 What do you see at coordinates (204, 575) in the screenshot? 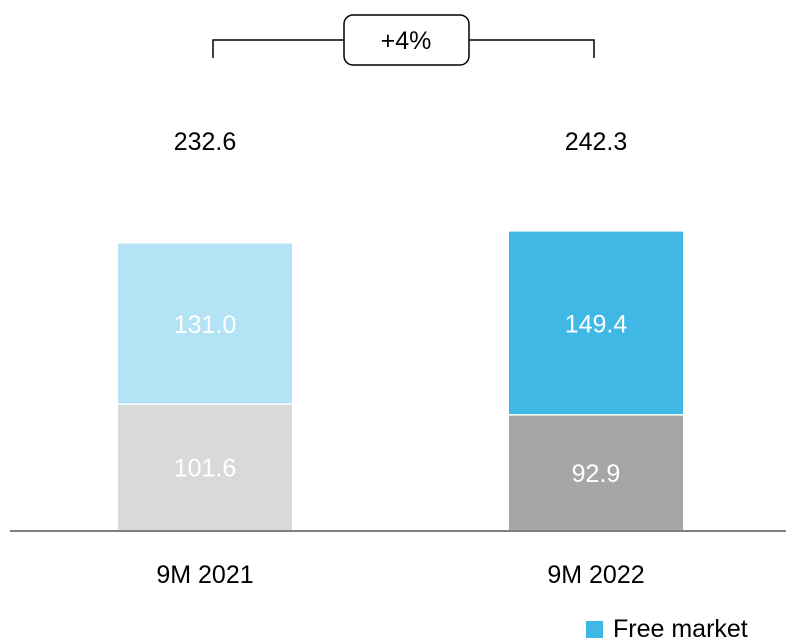
I see `category-label-1: 9M 2021` at bounding box center [204, 575].